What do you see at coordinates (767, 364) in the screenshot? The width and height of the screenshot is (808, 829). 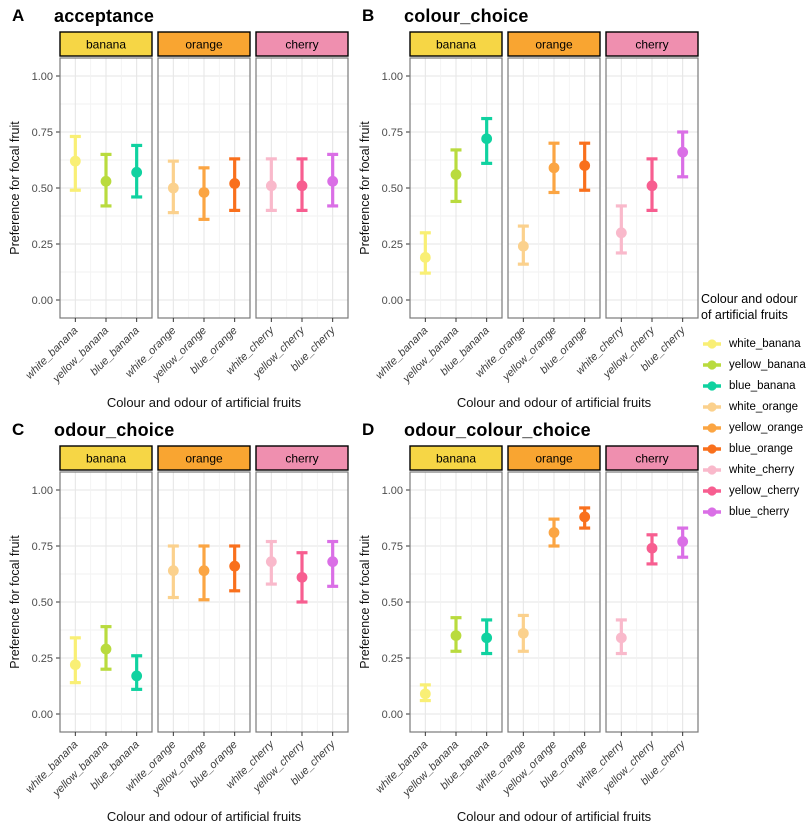 I see `legend-label: yellow_banana` at bounding box center [767, 364].